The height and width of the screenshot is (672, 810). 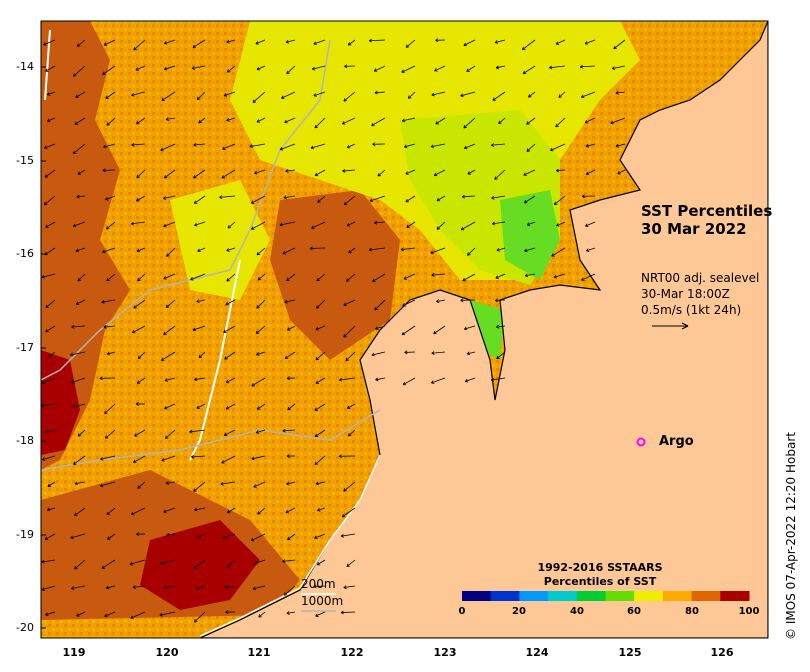 What do you see at coordinates (685, 294) in the screenshot?
I see `current-info-line2: 30-Mar 18:00Z` at bounding box center [685, 294].